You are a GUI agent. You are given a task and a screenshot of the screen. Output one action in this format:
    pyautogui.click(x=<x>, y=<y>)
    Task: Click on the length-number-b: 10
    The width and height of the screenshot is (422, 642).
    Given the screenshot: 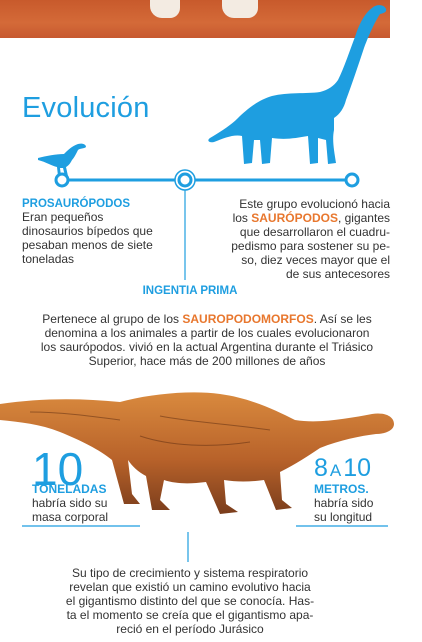 What is the action you would take?
    pyautogui.click(x=357, y=468)
    